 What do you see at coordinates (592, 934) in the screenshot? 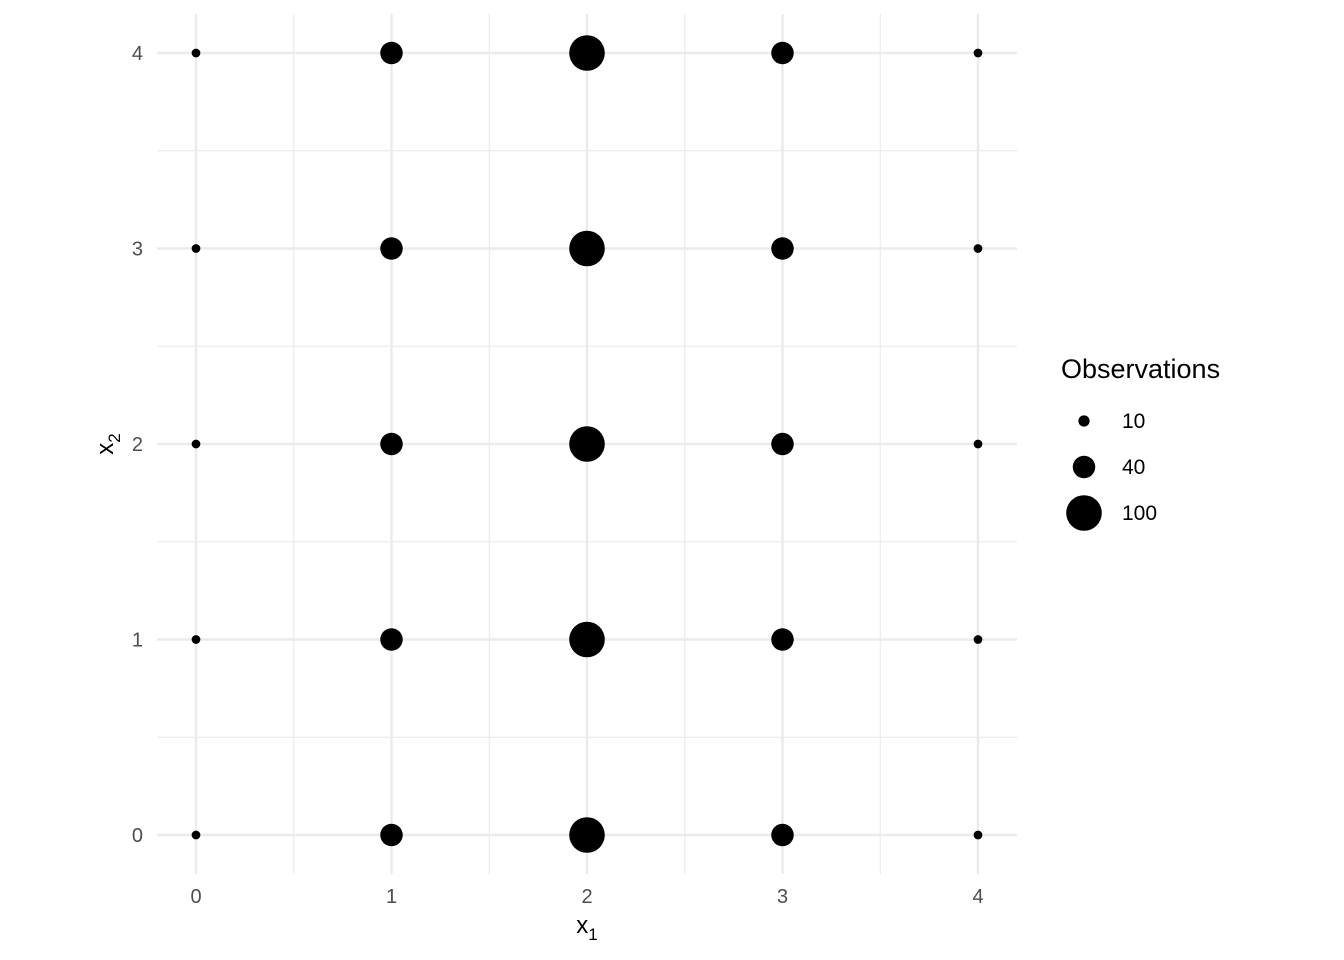
I see `x-axis-title-subscript: 1` at bounding box center [592, 934].